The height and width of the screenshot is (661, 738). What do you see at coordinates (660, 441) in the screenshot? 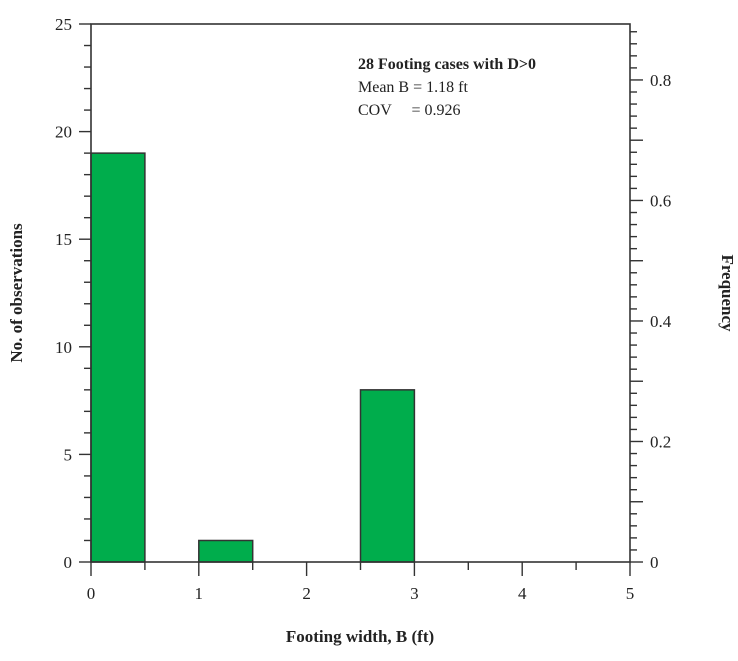
I see `y2-tick-label: 0.2` at bounding box center [660, 441].